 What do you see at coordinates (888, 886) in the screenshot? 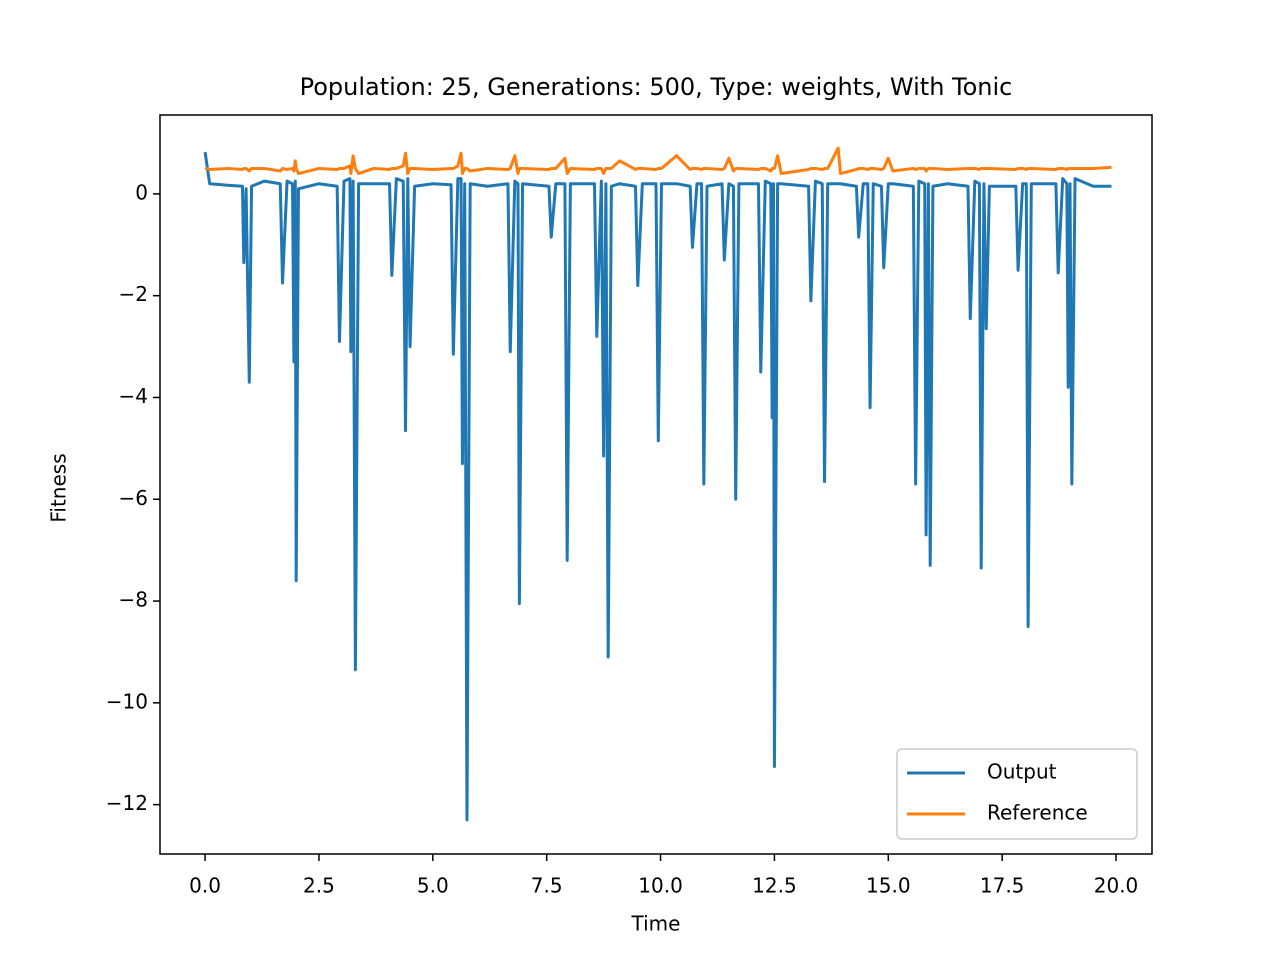
I see `x-tick-label: 15.0` at bounding box center [888, 886].